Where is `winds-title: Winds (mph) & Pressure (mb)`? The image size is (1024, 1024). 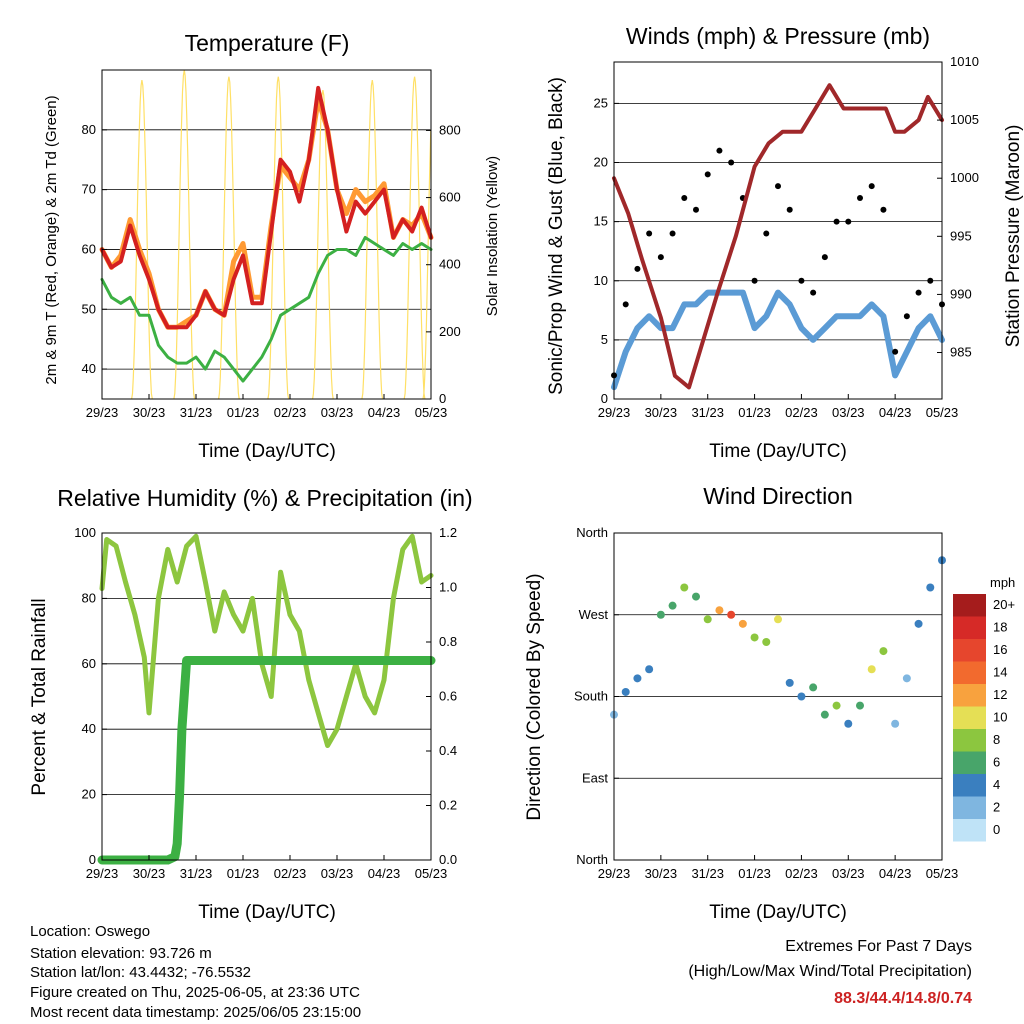 winds-title: Winds (mph) & Pressure (mb) is located at coordinates (778, 36).